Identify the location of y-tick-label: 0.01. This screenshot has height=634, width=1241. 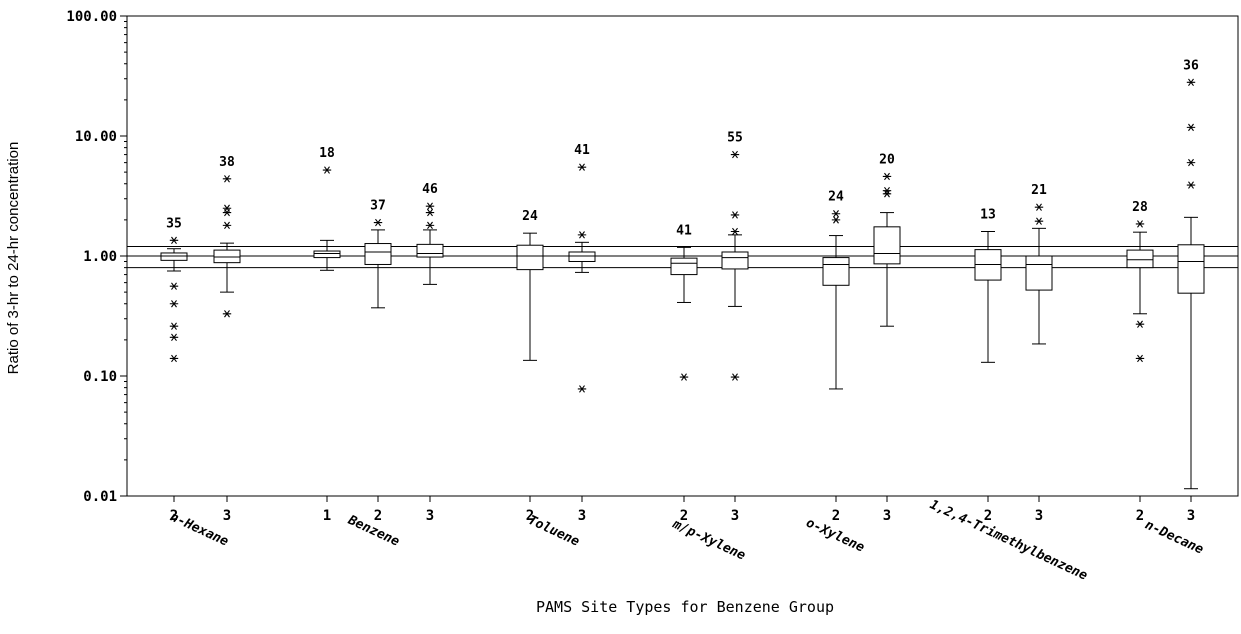
(100, 497).